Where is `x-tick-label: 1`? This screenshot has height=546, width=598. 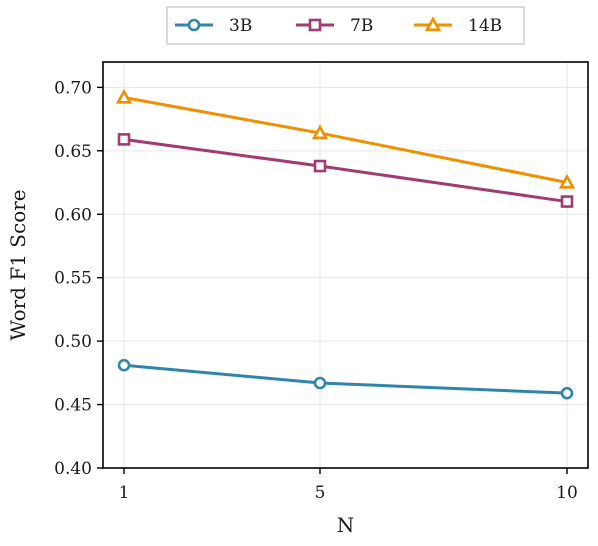 x-tick-label: 1 is located at coordinates (124, 493).